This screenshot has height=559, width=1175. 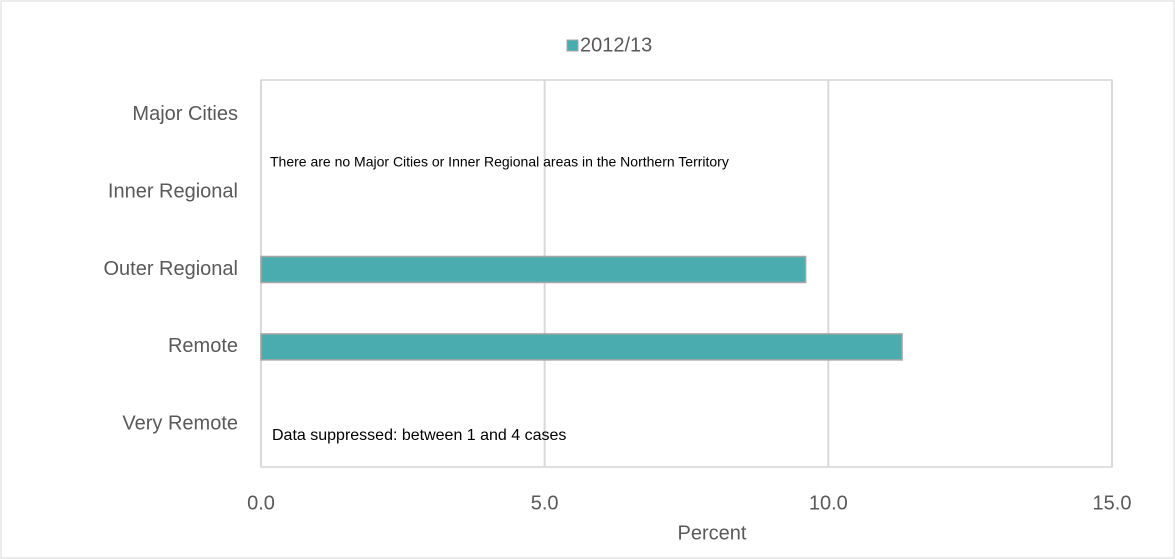 What do you see at coordinates (180, 424) in the screenshot?
I see `y-tick-label: Very Remote` at bounding box center [180, 424].